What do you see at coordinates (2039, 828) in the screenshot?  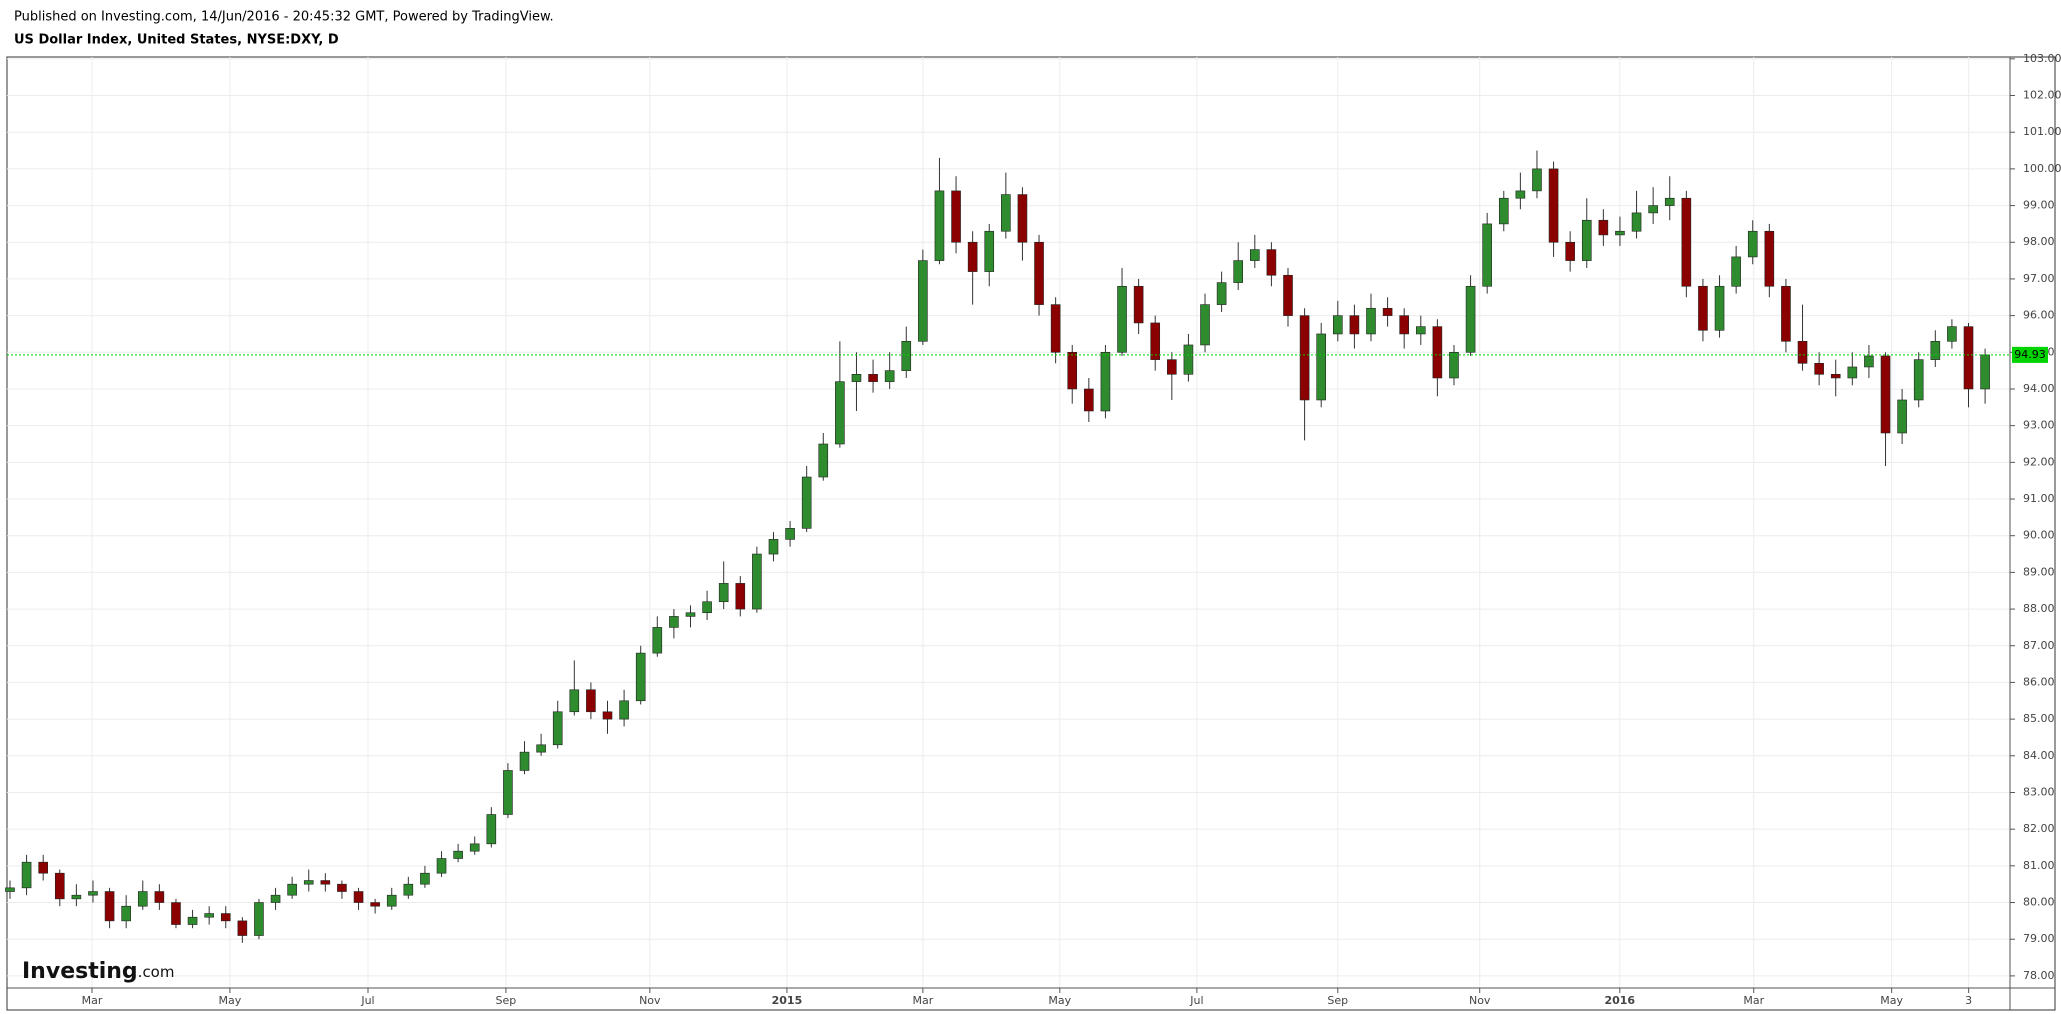 I see `y-tick-label: 82.00` at bounding box center [2039, 828].